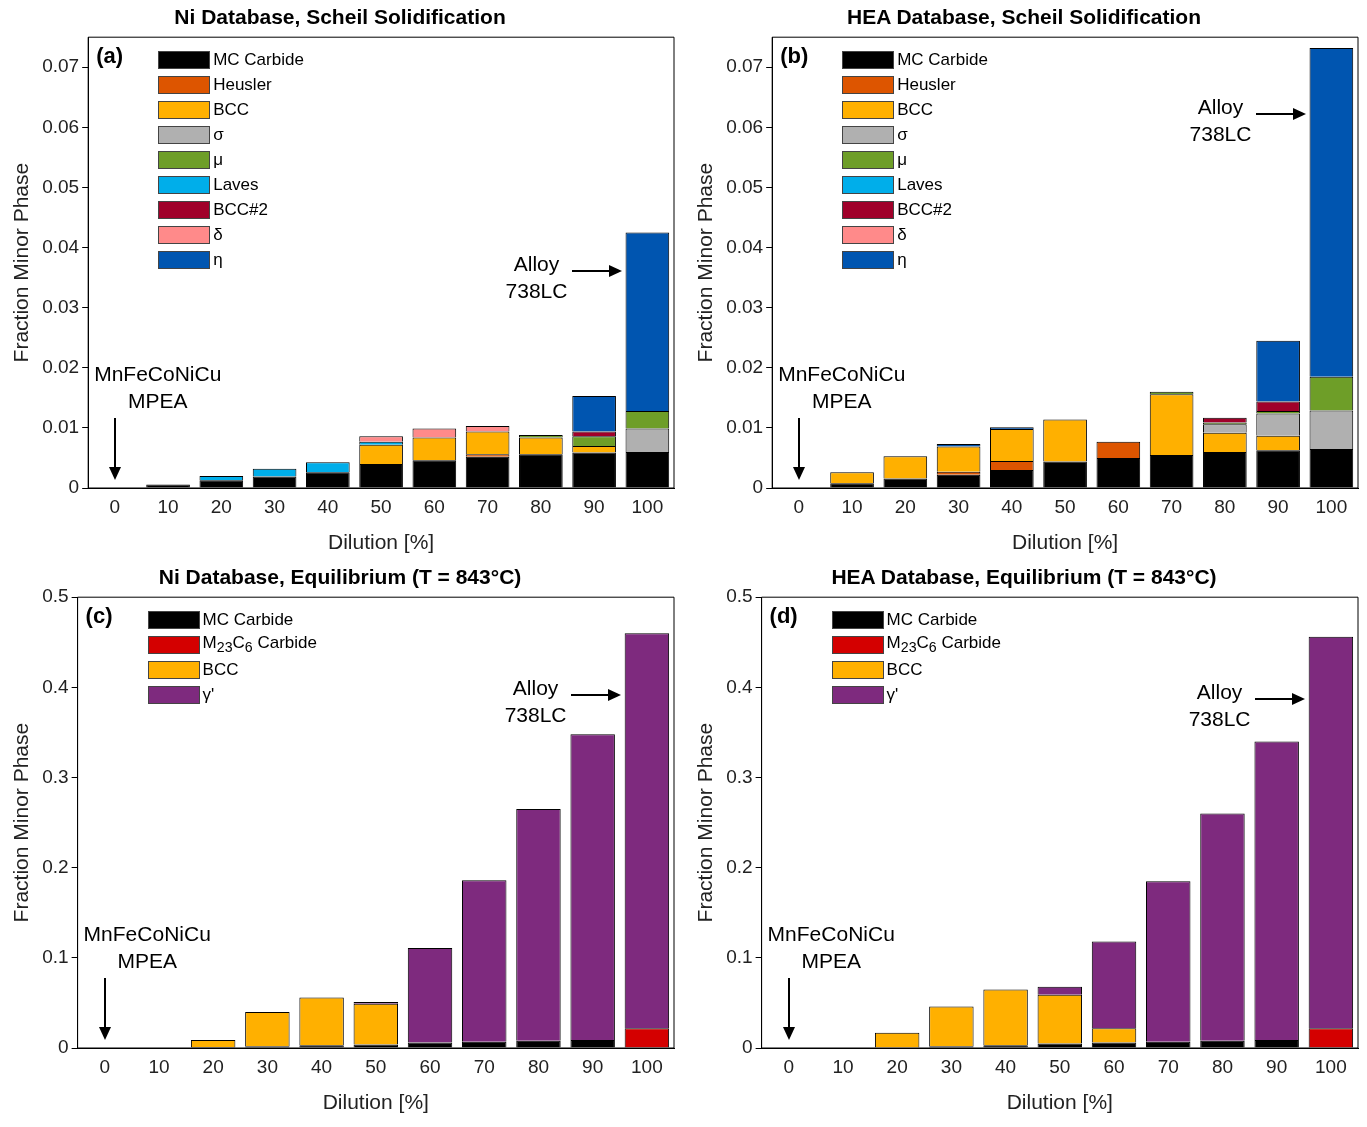  I want to click on annotation: (a), so click(110, 56).